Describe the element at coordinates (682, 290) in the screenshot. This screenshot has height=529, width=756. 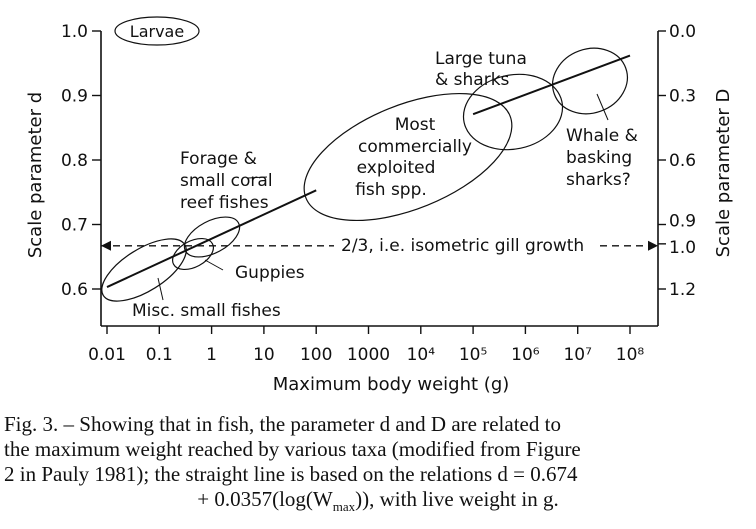
I see `y2-tick-label: 1.2` at that location.